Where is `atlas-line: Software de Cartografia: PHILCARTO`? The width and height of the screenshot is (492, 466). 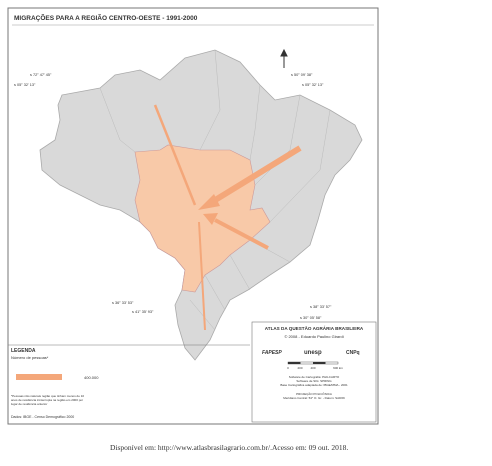
atlas-line: Software de Cartografia: PHILCARTO is located at coordinates (314, 377).